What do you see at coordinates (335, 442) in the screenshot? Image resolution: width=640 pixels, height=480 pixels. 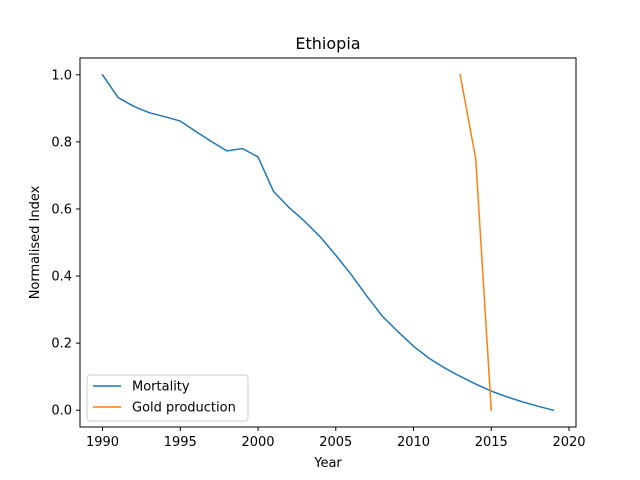 I see `x-tick-label: 2005` at bounding box center [335, 442].